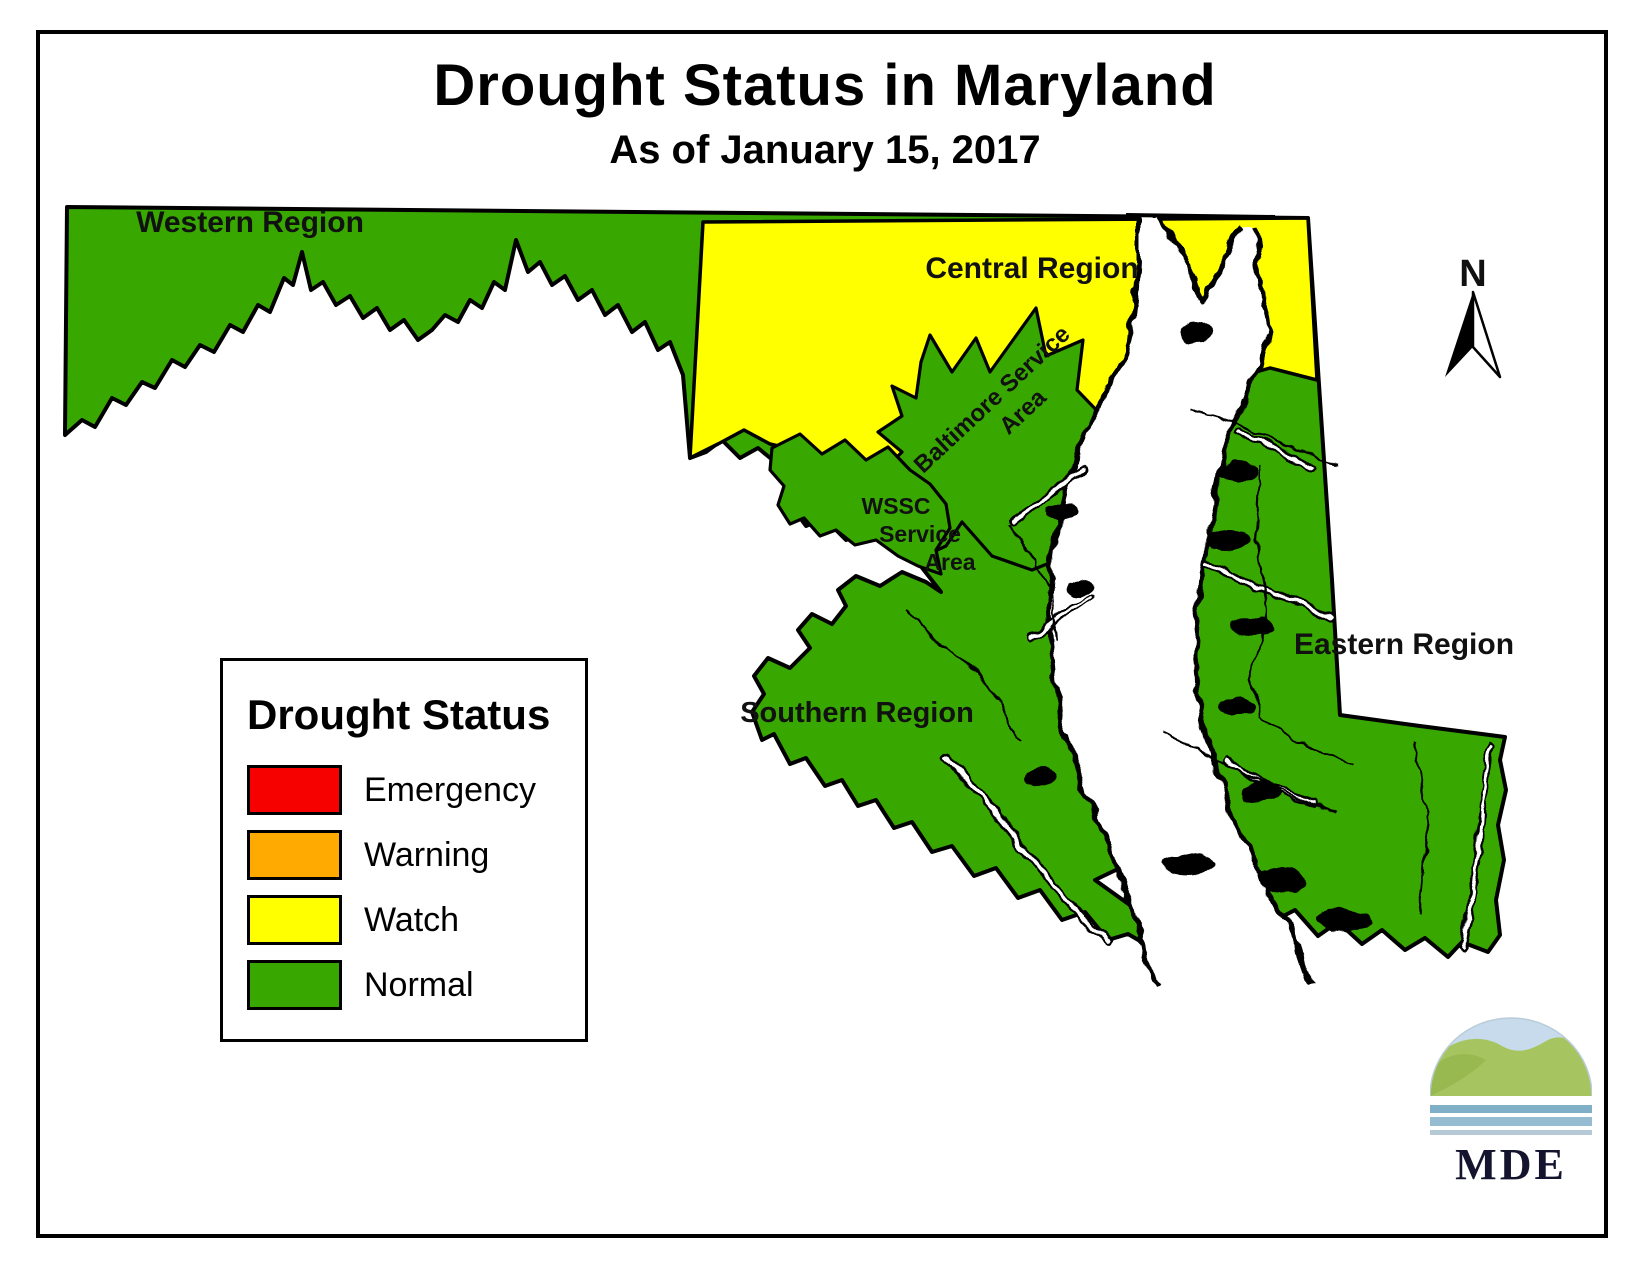 The width and height of the screenshot is (1650, 1275). I want to click on north-arrow: N, so click(1473, 316).